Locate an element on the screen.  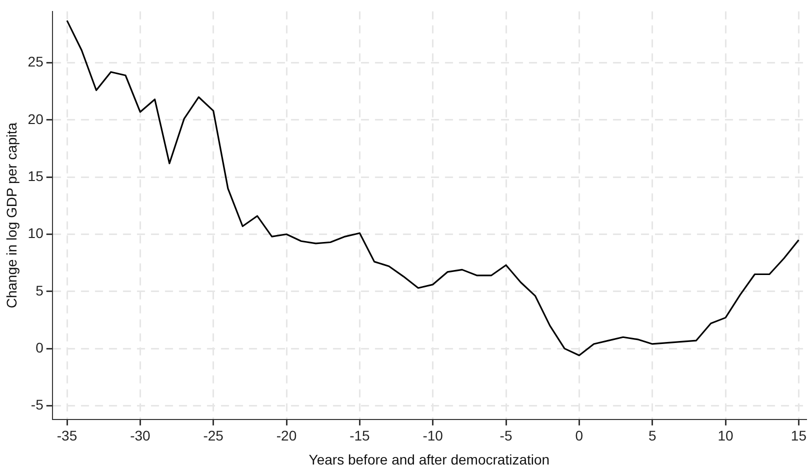
x-tick-label: -25 is located at coordinates (213, 436).